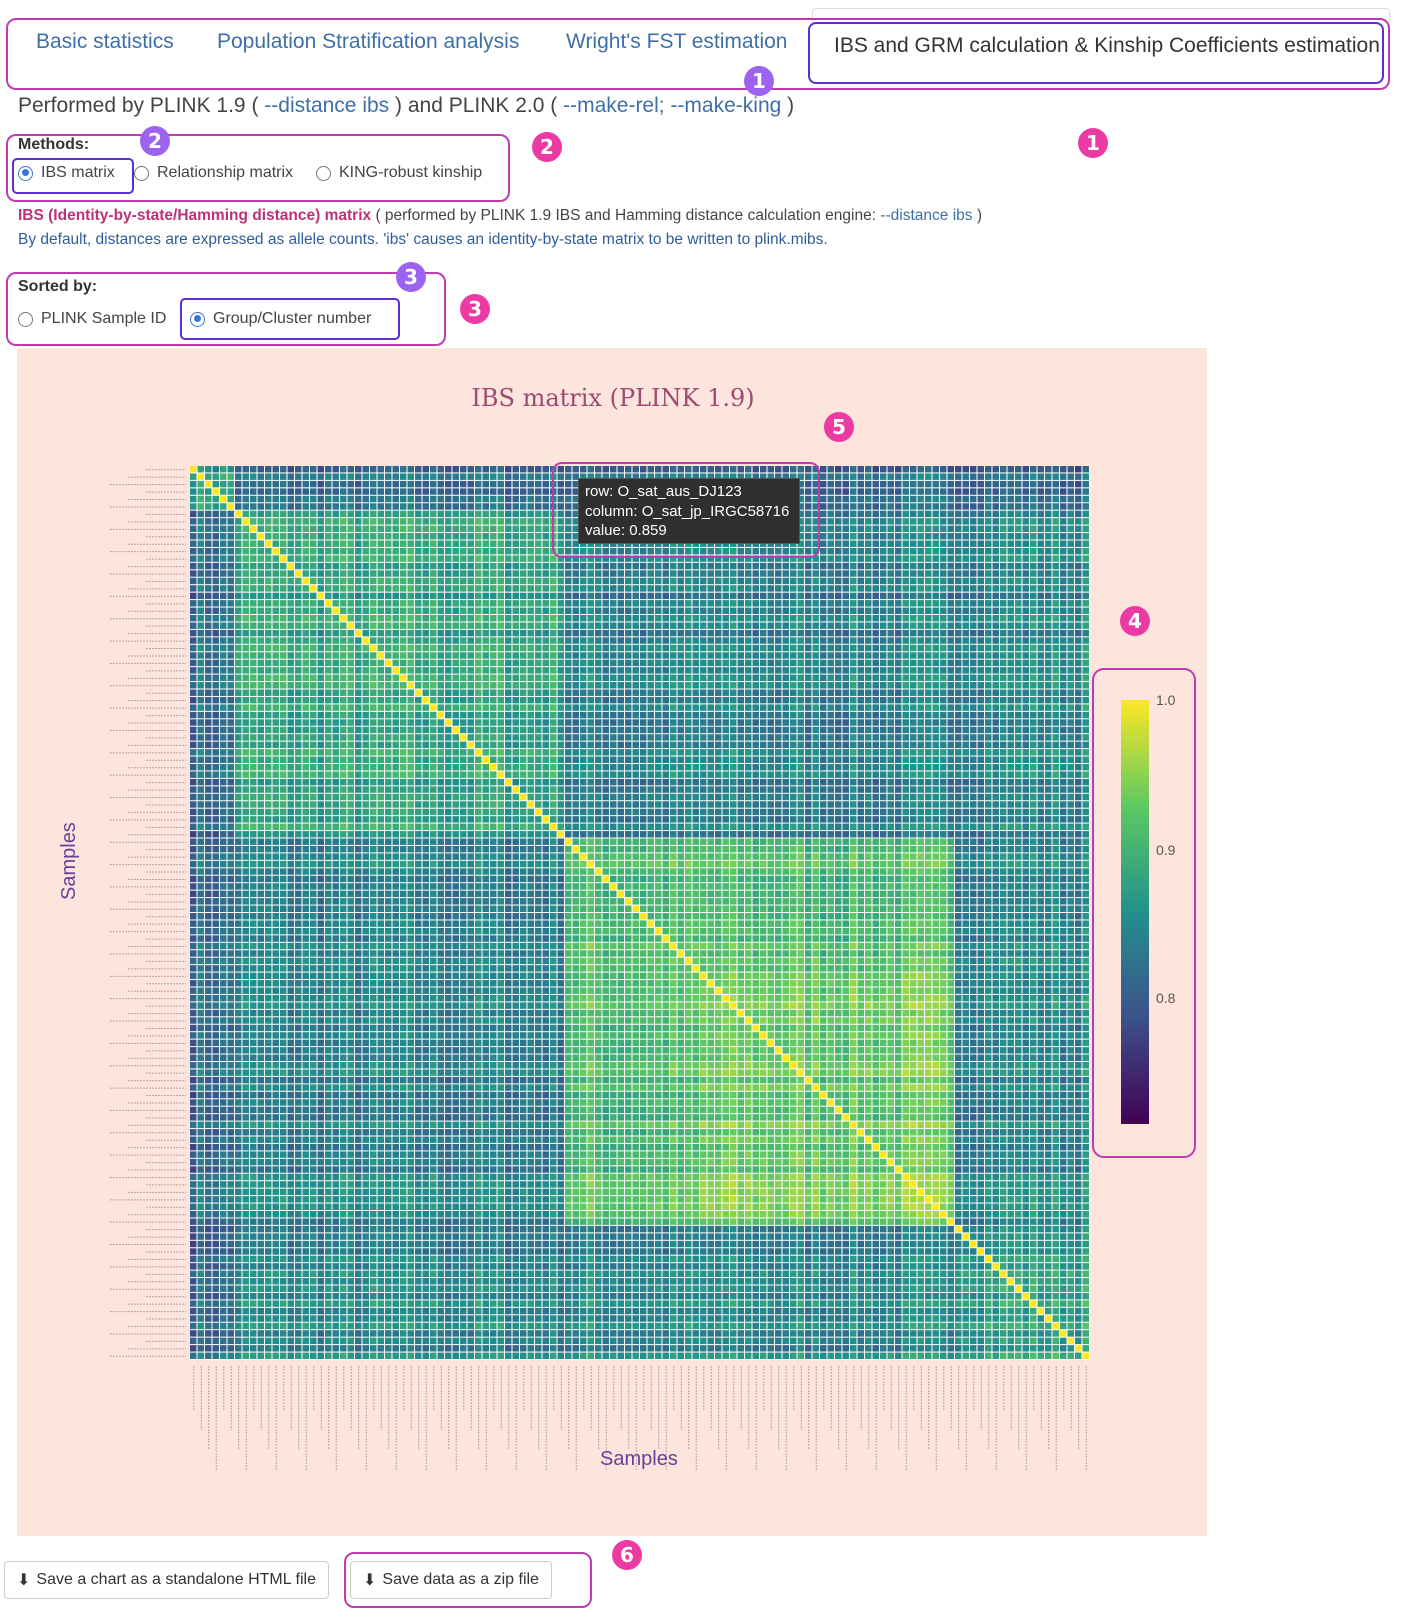 Image resolution: width=1416 pixels, height=1618 pixels. What do you see at coordinates (92, 319) in the screenshot?
I see `sort-sample-id-option: PLINK Sample ID` at bounding box center [92, 319].